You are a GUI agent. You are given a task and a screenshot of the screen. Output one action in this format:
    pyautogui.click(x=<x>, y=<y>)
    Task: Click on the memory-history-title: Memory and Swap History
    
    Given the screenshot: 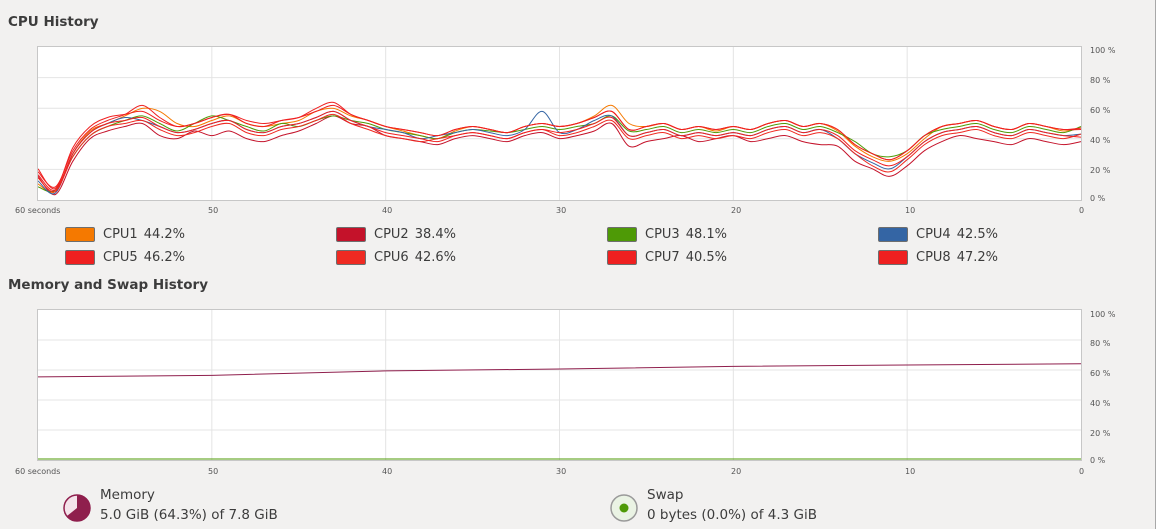 What is the action you would take?
    pyautogui.click(x=108, y=285)
    